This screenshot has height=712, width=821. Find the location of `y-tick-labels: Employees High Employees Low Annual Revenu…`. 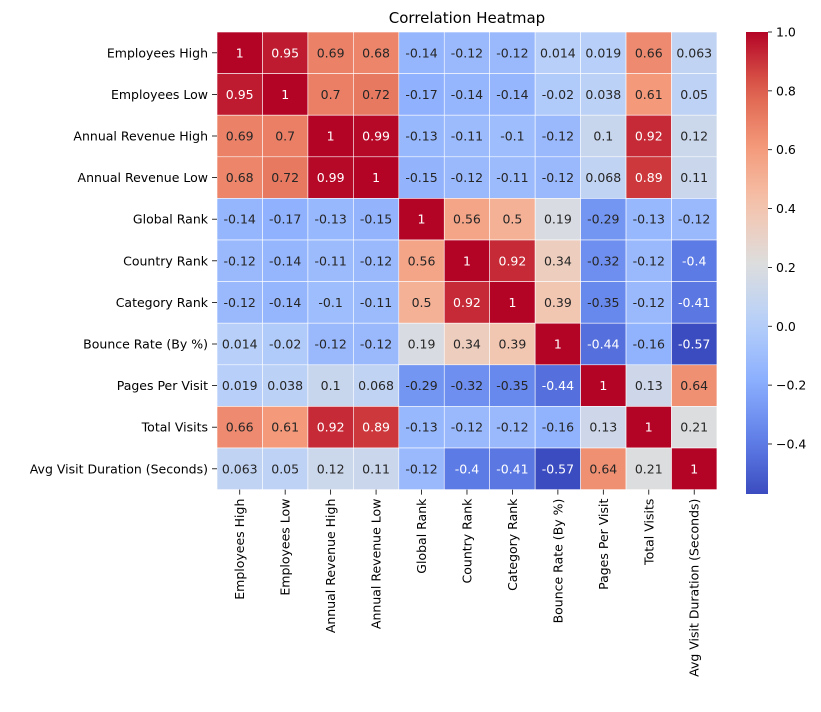

y-tick-labels: Employees High Employees Low Annual Revenu… is located at coordinates (123, 260).